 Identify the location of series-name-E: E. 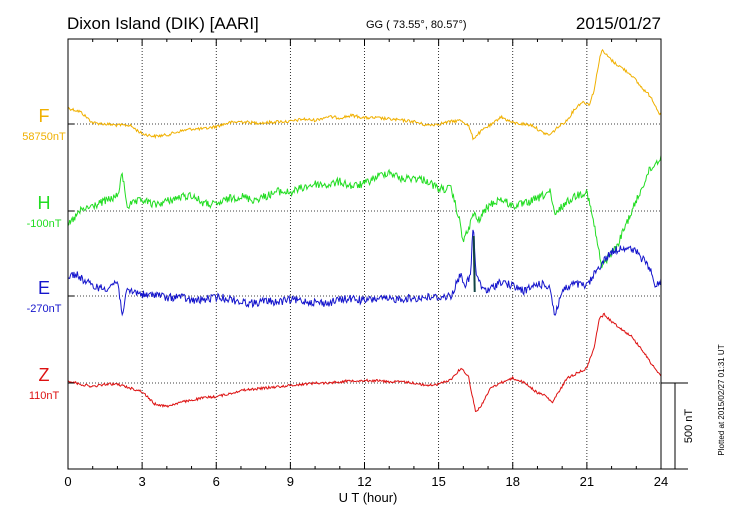
(44, 288).